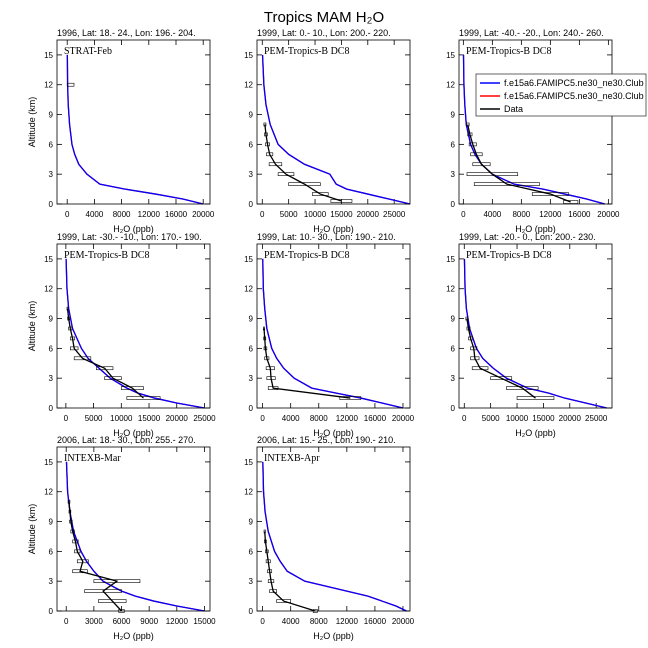 This screenshot has height=648, width=648. I want to click on panel-header: 1999, Lat: -30.- -10., Lon: 170.- 190., so click(129, 237).